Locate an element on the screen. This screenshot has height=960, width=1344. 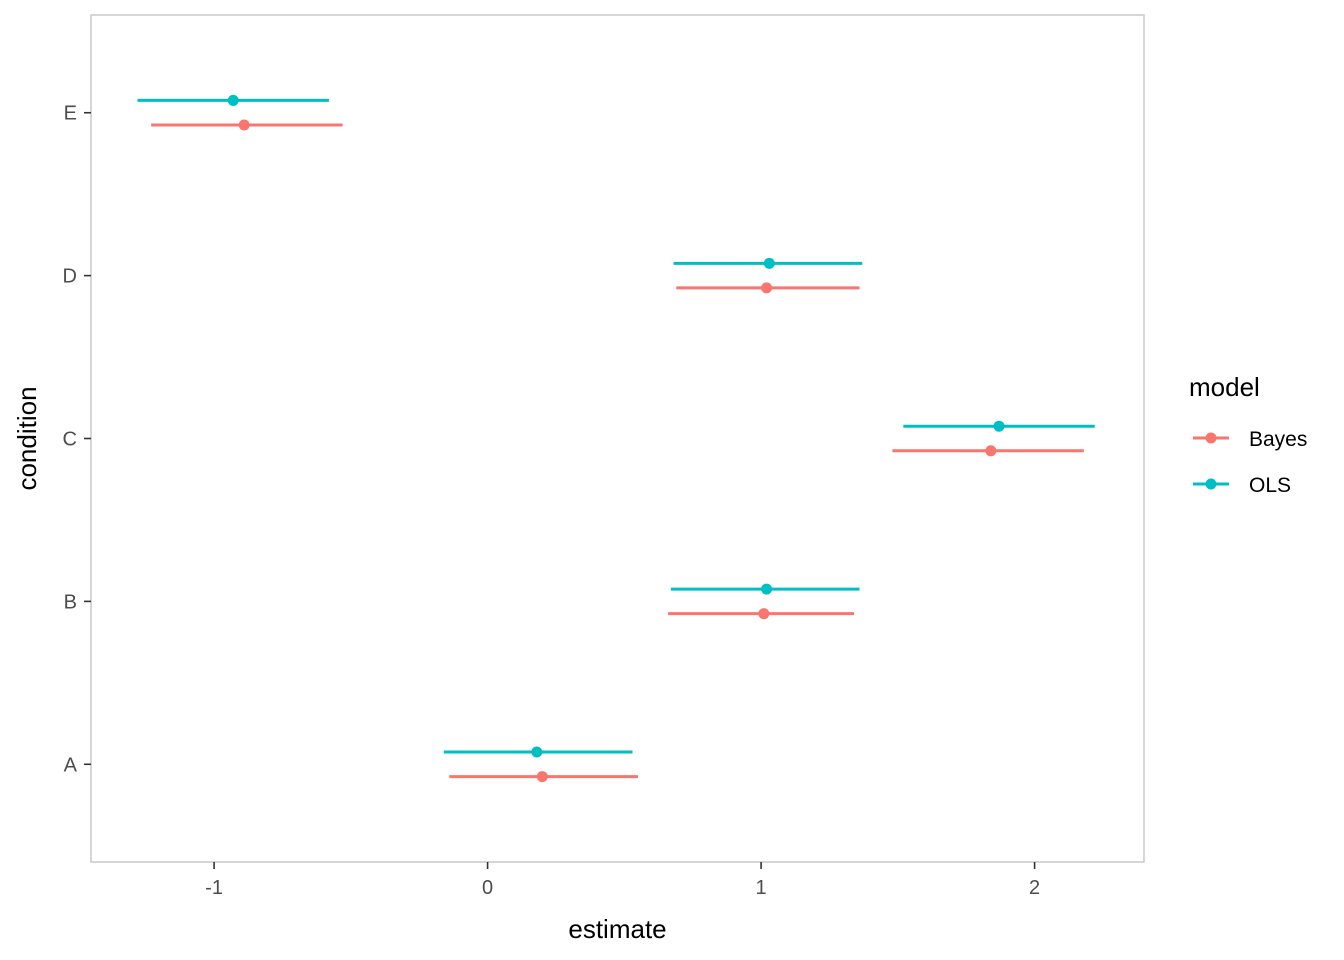
legend-label: Bayes is located at coordinates (1278, 439).